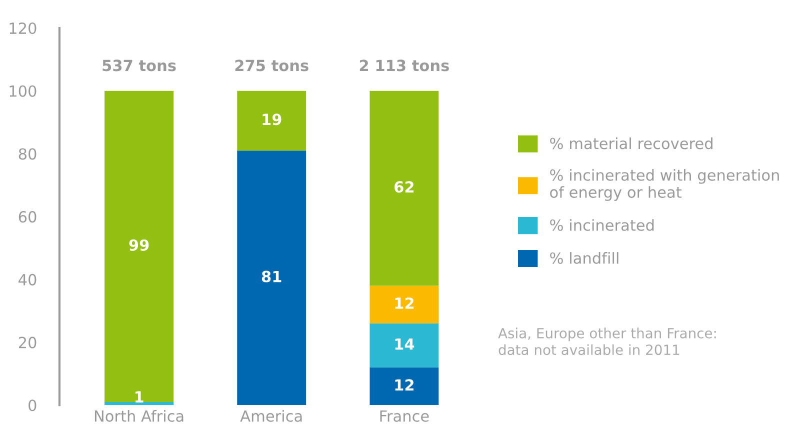 The image size is (793, 431). I want to click on annotation: 2 113 tons, so click(404, 66).